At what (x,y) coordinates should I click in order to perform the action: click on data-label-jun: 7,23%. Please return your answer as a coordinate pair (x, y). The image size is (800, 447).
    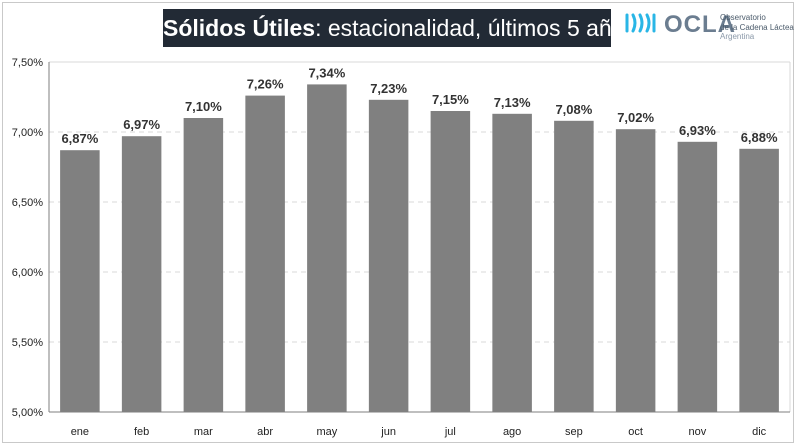
    Looking at the image, I should click on (388, 88).